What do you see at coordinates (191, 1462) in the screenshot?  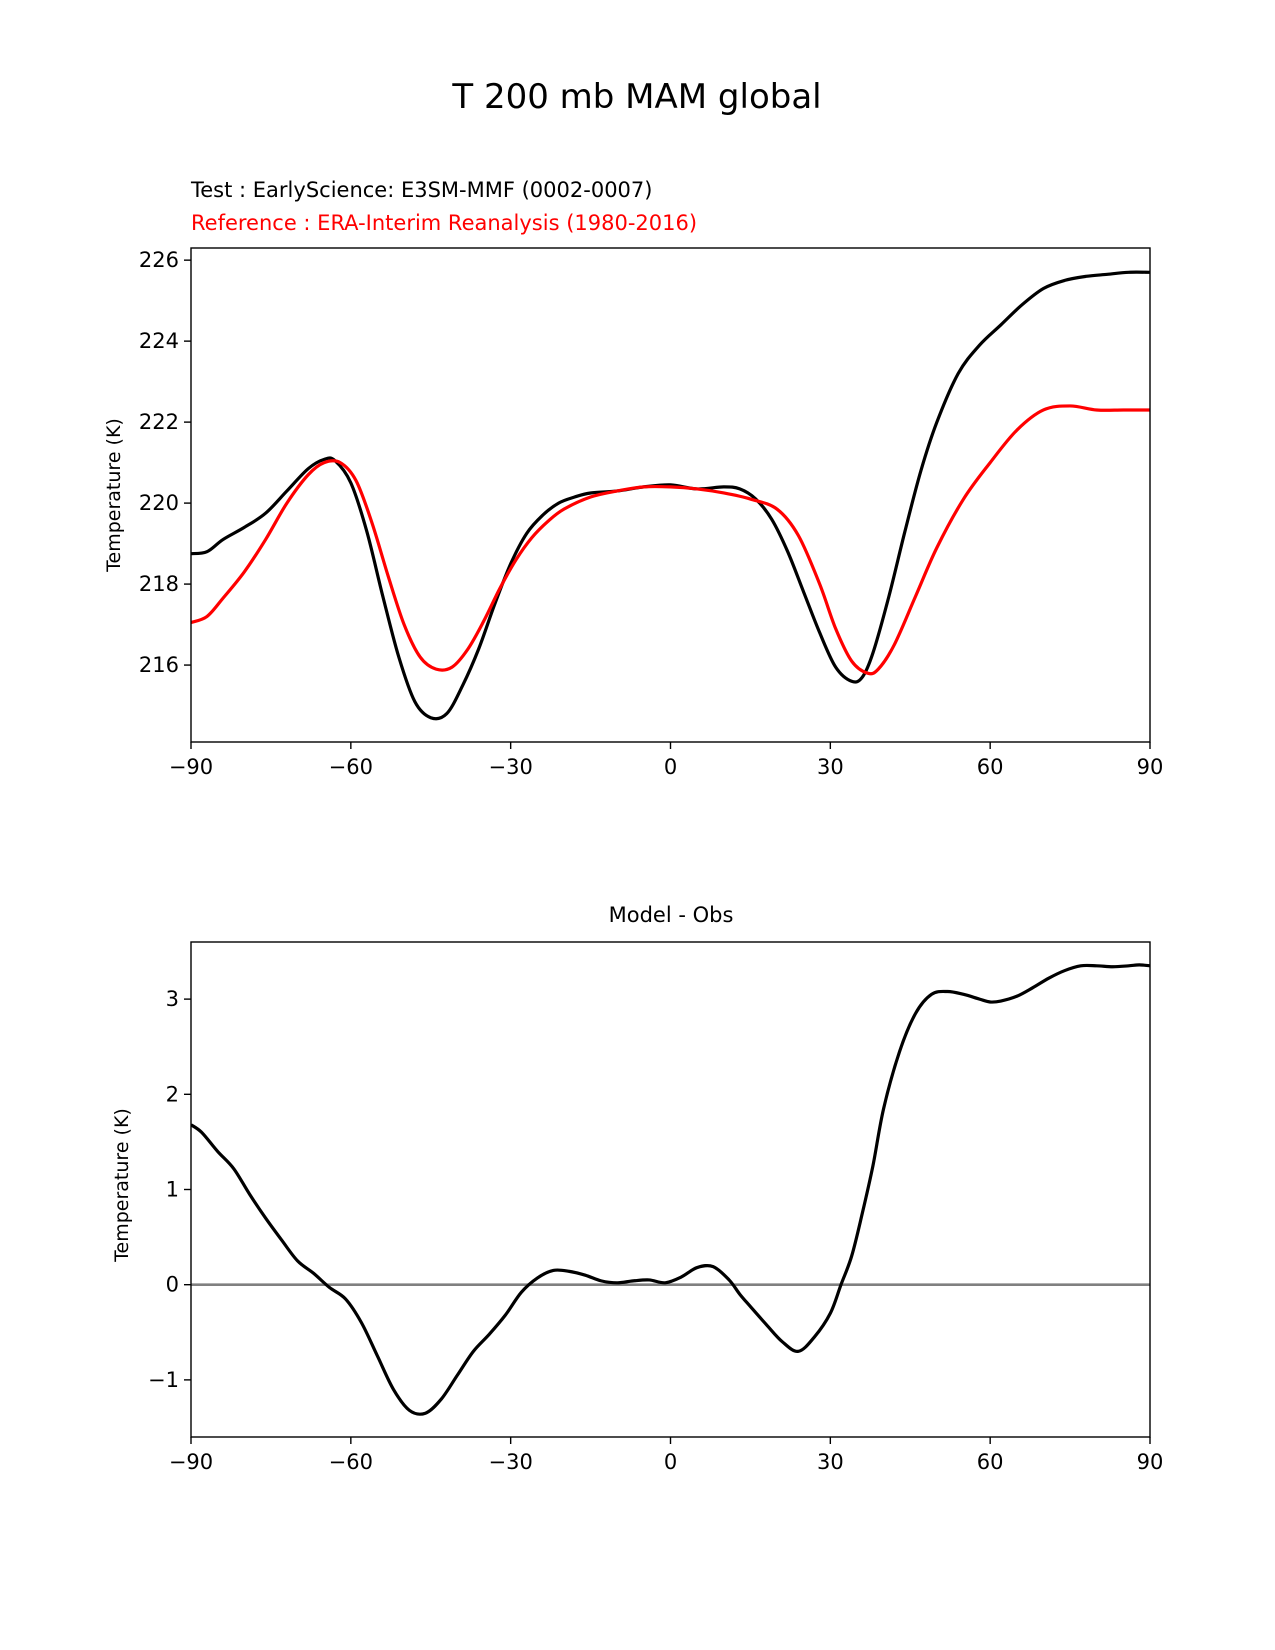 I see `bottom-x-tick-label: −90` at bounding box center [191, 1462].